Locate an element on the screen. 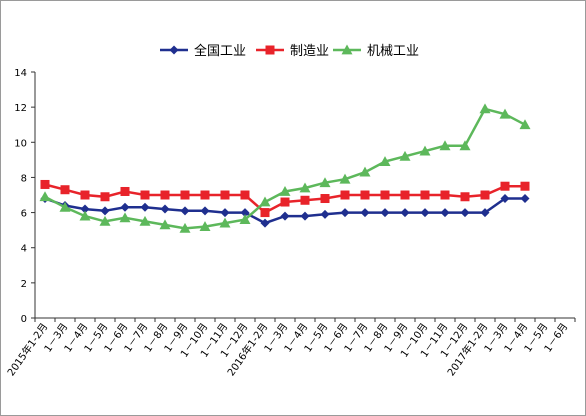 The image size is (586, 416). y-tick-label: 6 is located at coordinates (24, 214).